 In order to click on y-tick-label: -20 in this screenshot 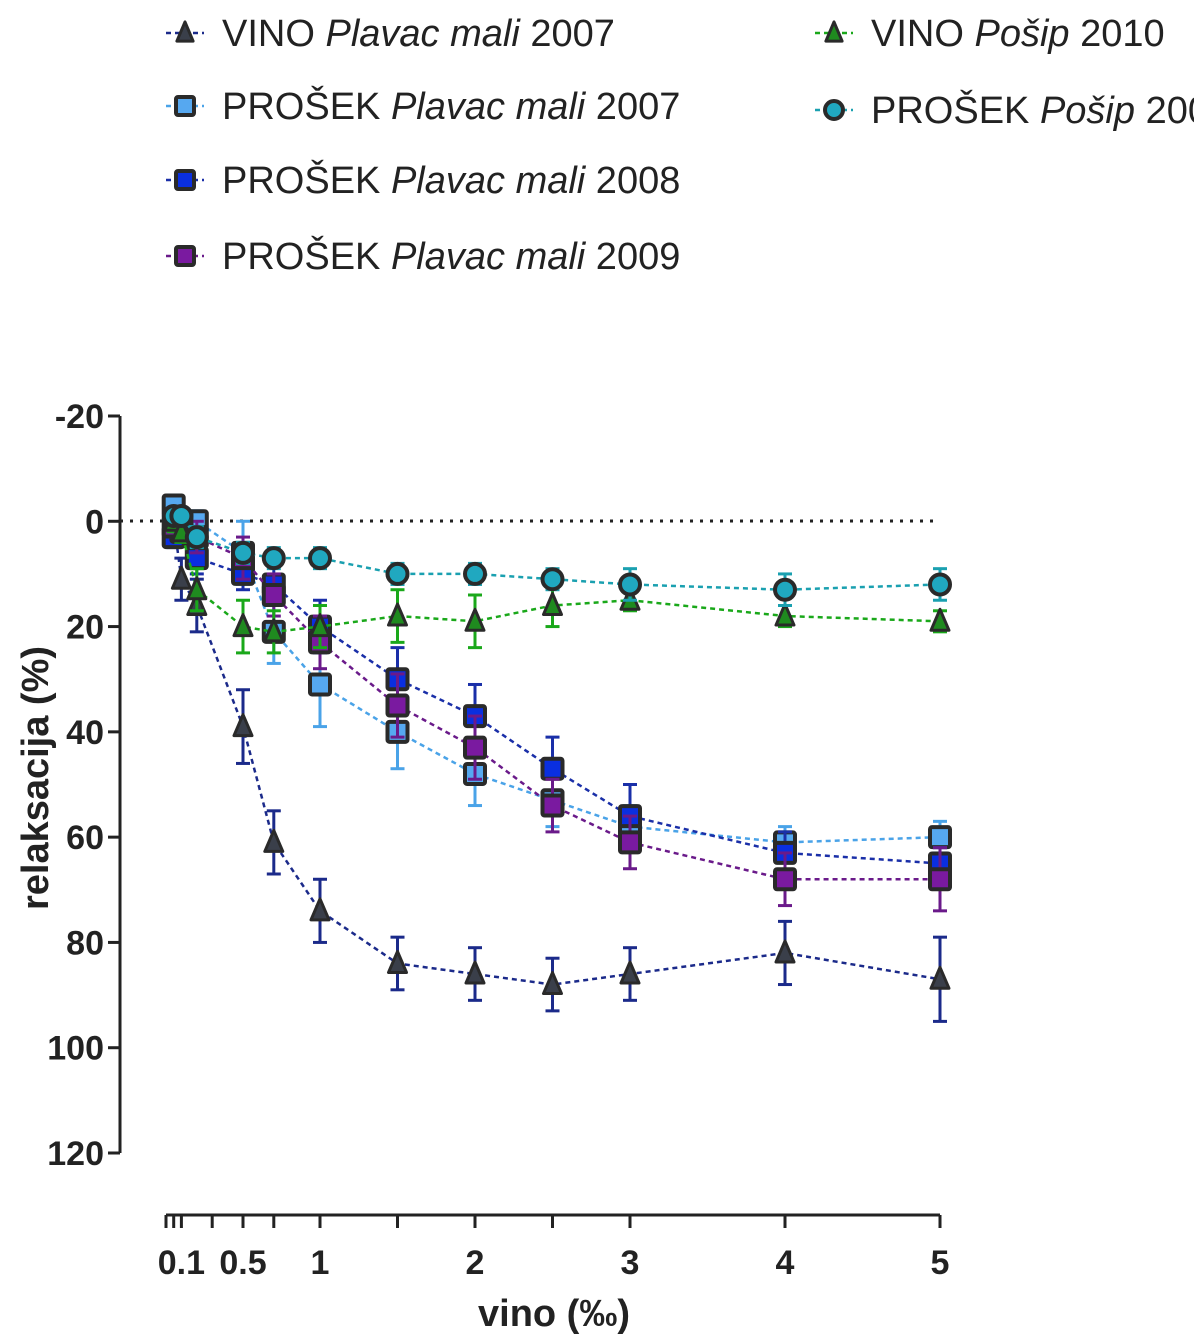, I will do `click(79, 417)`.